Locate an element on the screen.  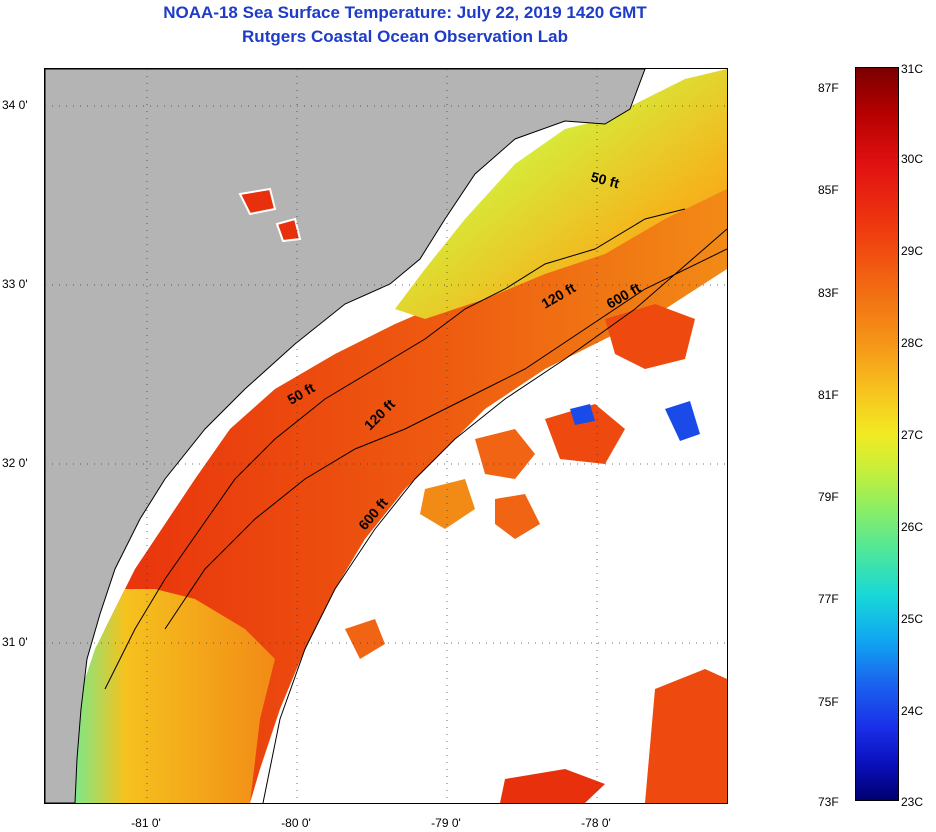
map-subtitle: Rutgers Coastal Ocean Observation Lab is located at coordinates (405, 36).